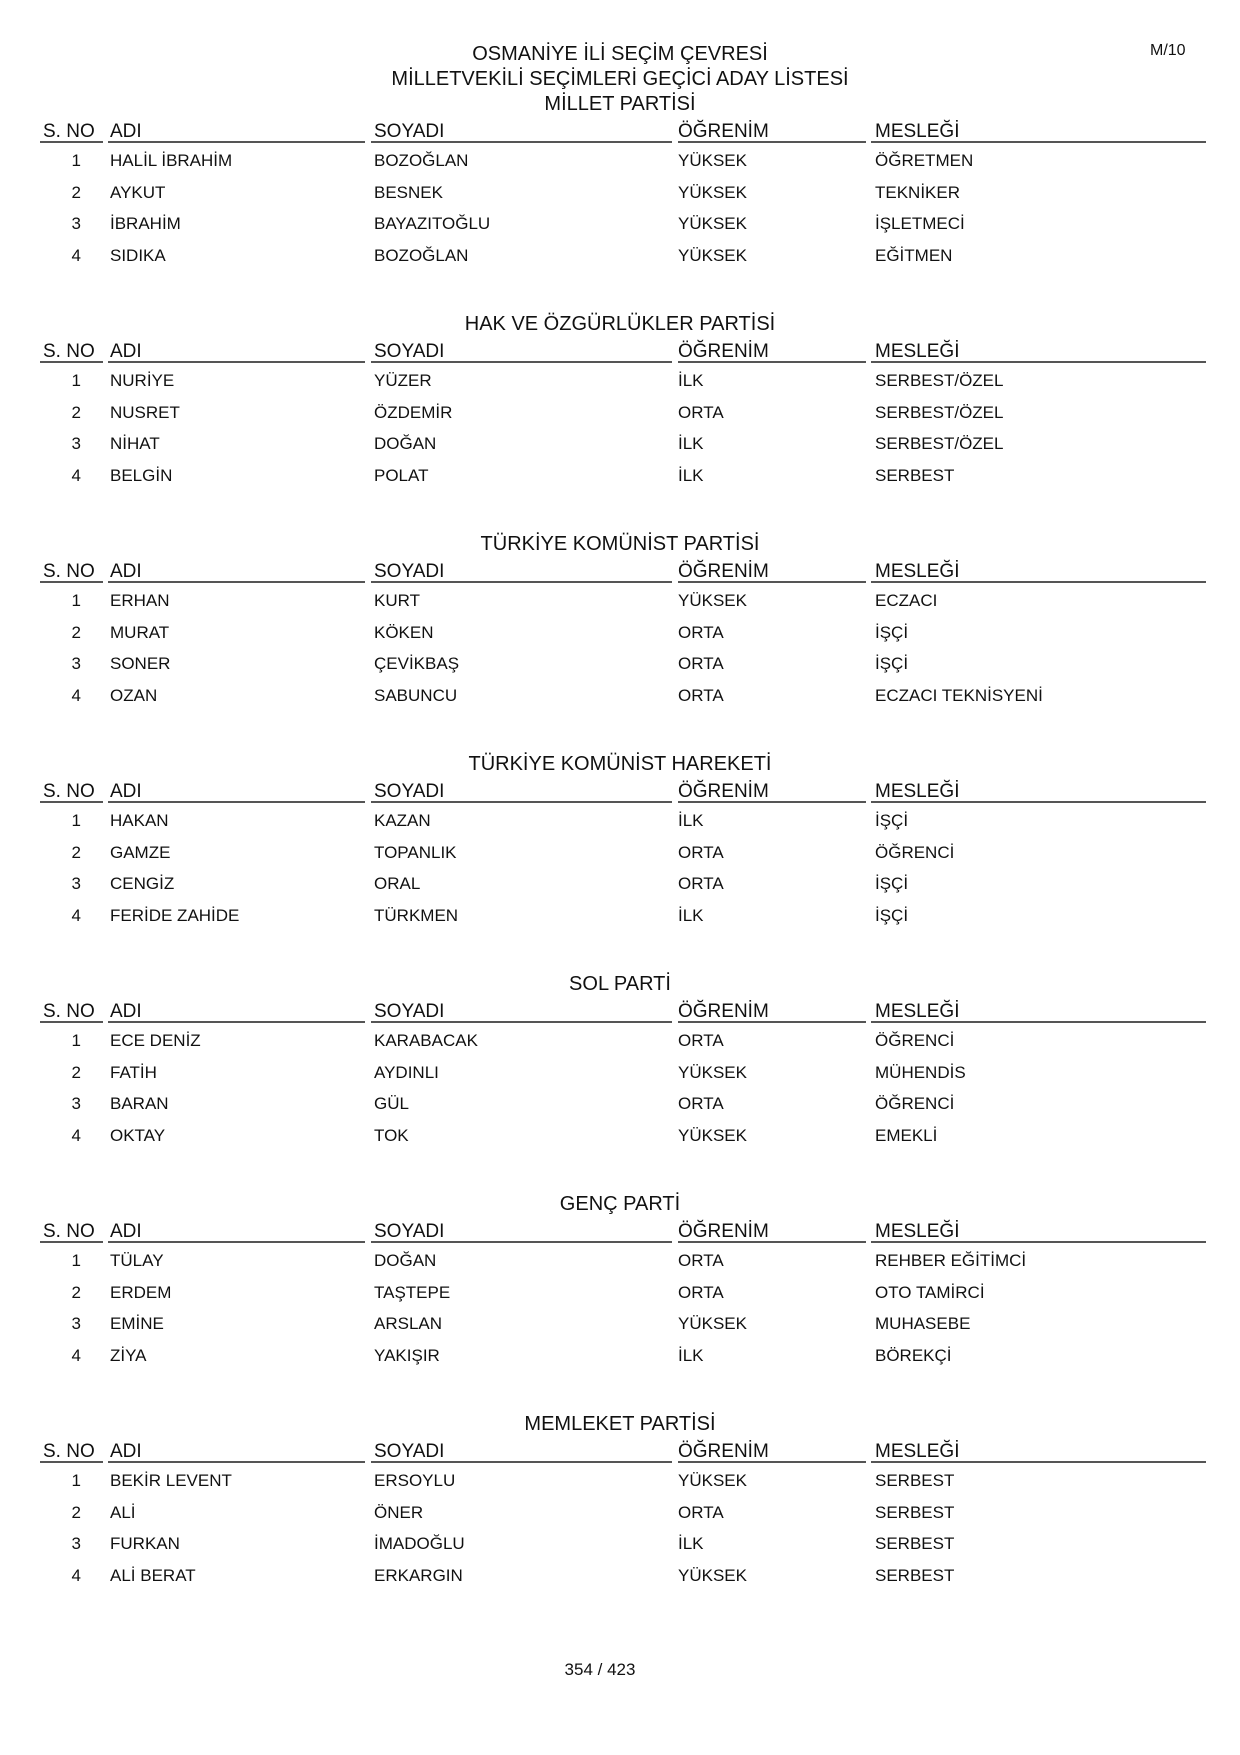  I want to click on table-row: 4 ZİYA YAKIŞIR İLK BÖREKÇİ, so click(620, 1360).